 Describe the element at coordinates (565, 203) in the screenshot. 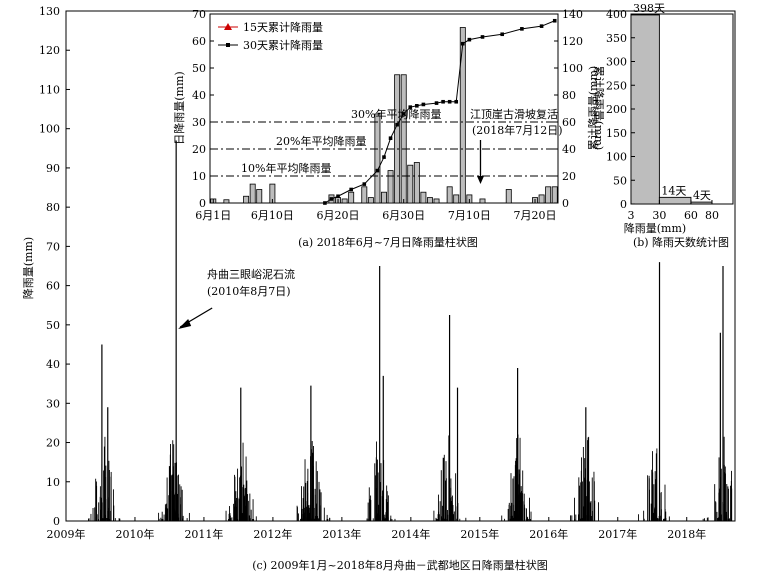

I see `y2-tick-label: 0` at that location.